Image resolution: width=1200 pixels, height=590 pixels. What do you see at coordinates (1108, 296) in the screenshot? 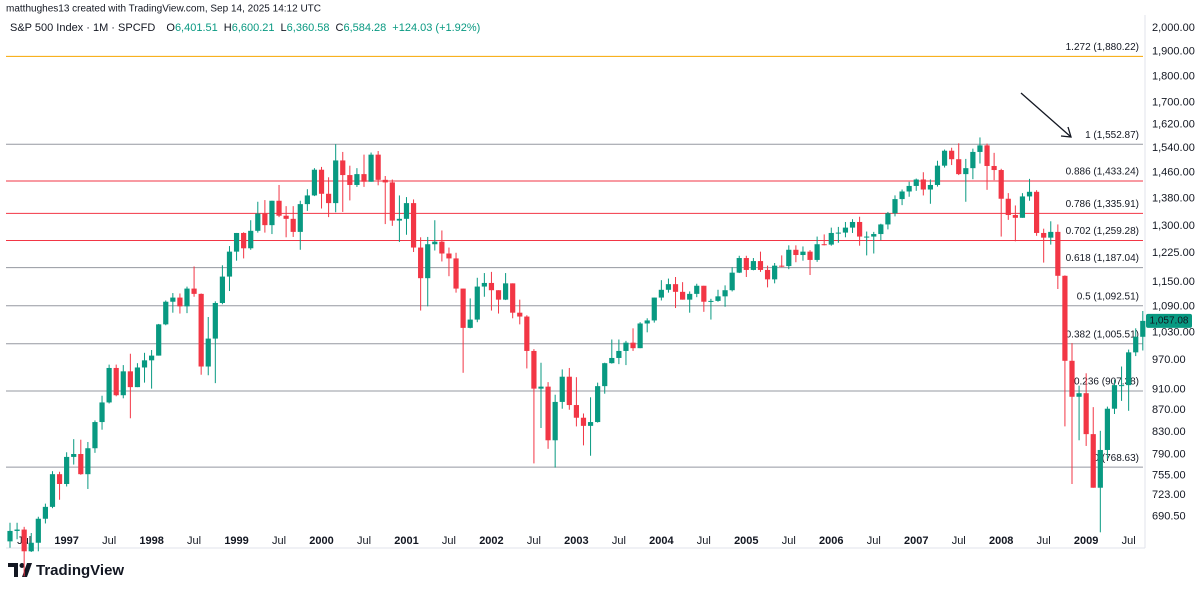
I see `fib-level-label: 0.5 (1,092.51)` at bounding box center [1108, 296].